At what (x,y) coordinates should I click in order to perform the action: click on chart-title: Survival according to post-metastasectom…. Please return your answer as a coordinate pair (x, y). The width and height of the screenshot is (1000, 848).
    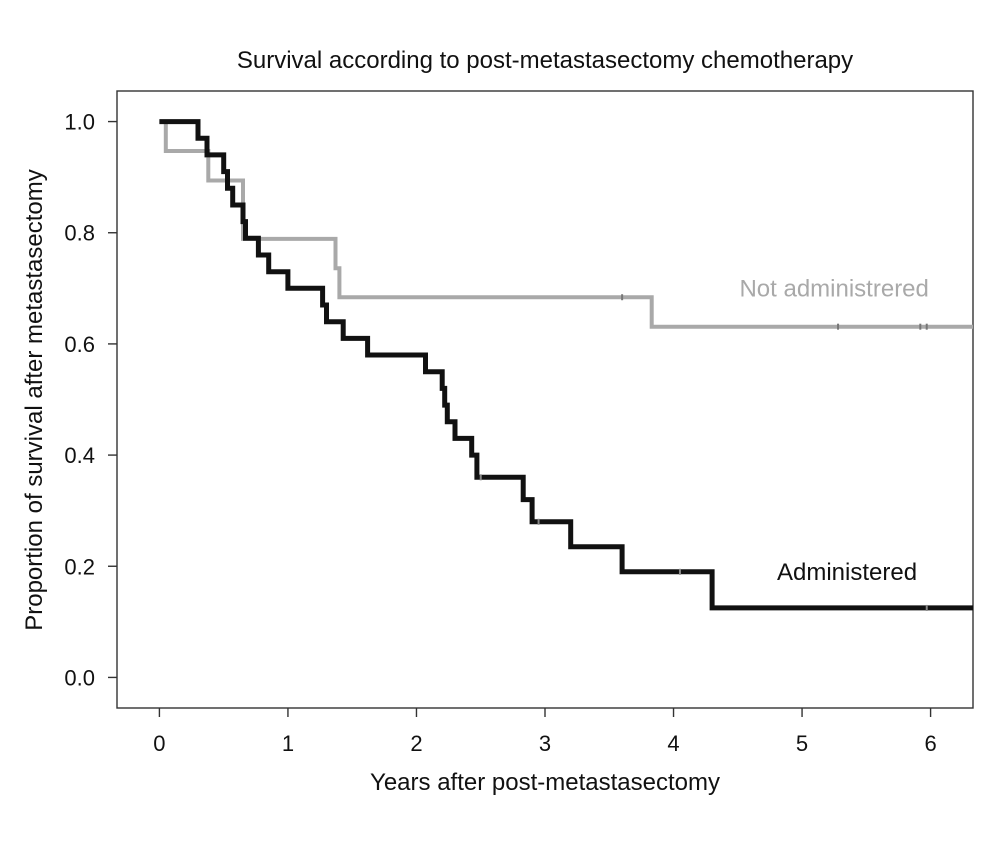
    Looking at the image, I should click on (545, 60).